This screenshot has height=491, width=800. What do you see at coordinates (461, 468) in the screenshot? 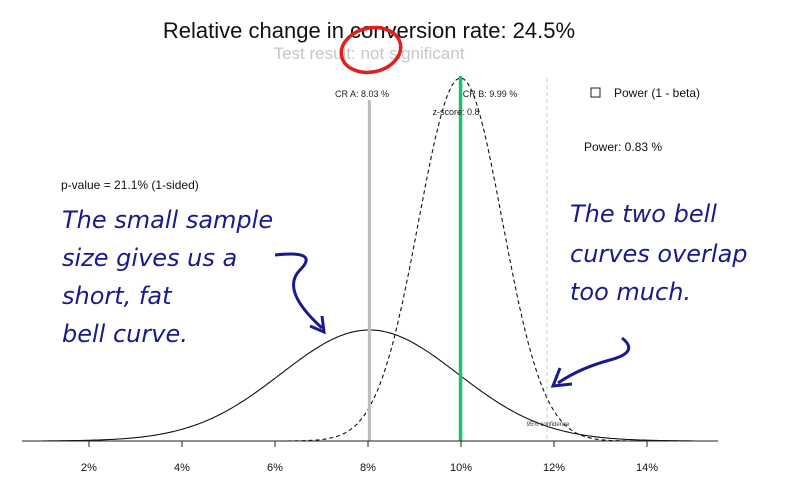
I see `x-tick-label: 10%` at bounding box center [461, 468].